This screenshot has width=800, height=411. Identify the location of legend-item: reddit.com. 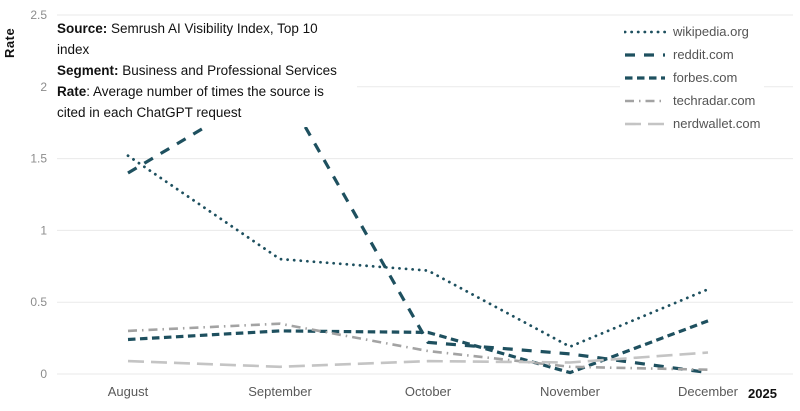
(692, 54).